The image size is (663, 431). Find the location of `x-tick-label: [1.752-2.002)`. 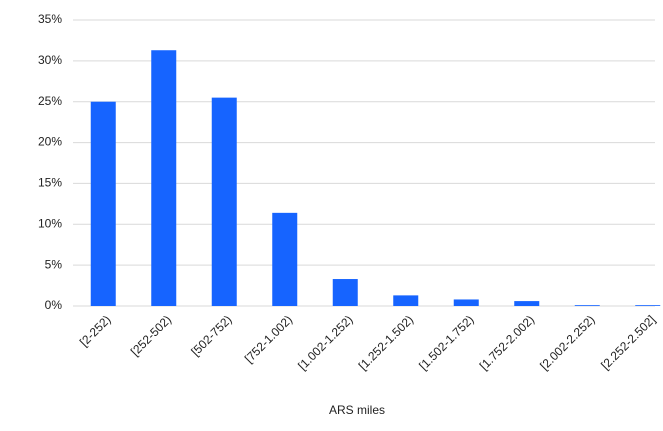

x-tick-label: [1.752-2.002) is located at coordinates (507, 342).